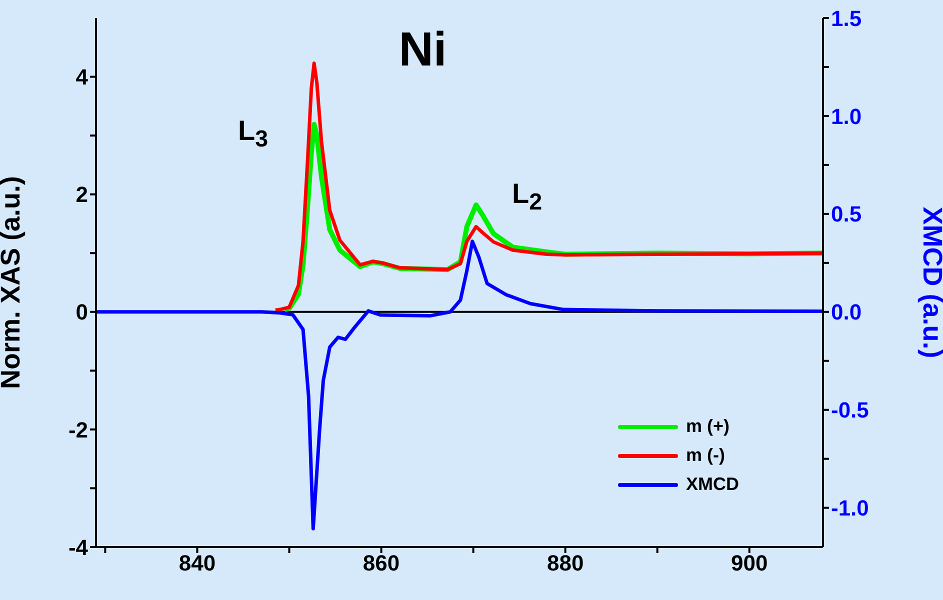 The image size is (943, 600). I want to click on x-tick-label: 900, so click(749, 563).